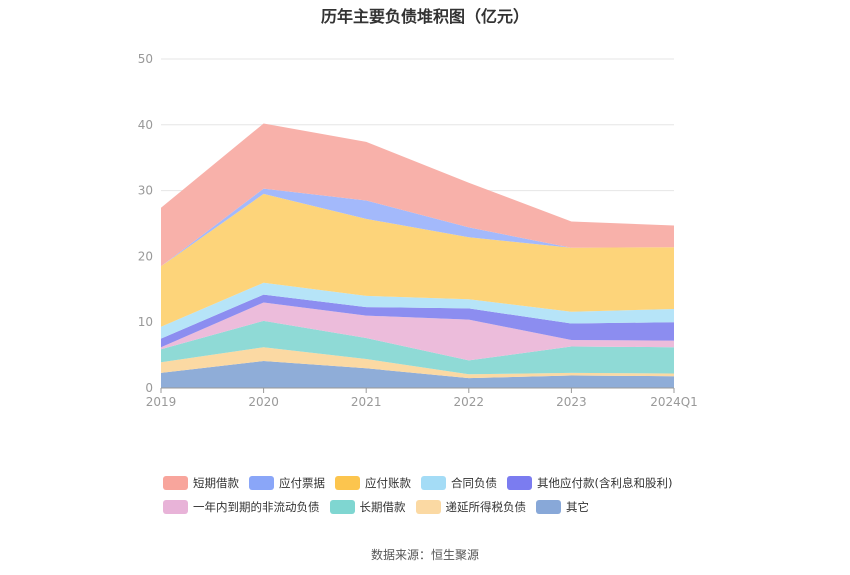 The image size is (850, 575). What do you see at coordinates (571, 402) in the screenshot?
I see `x-tick-label: 2023` at bounding box center [571, 402].